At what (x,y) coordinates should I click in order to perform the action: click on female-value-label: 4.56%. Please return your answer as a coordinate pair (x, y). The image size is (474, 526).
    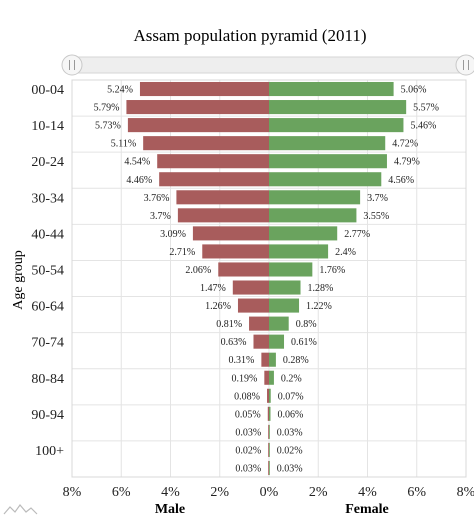
    Looking at the image, I should click on (401, 180).